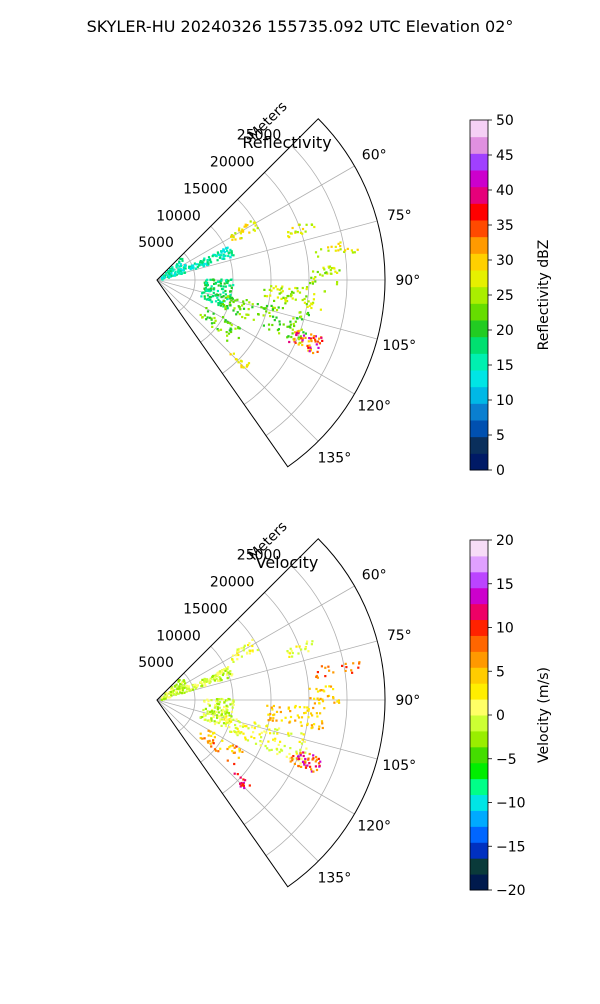  I want to click on colorbar-tick-label: 35, so click(505, 226).